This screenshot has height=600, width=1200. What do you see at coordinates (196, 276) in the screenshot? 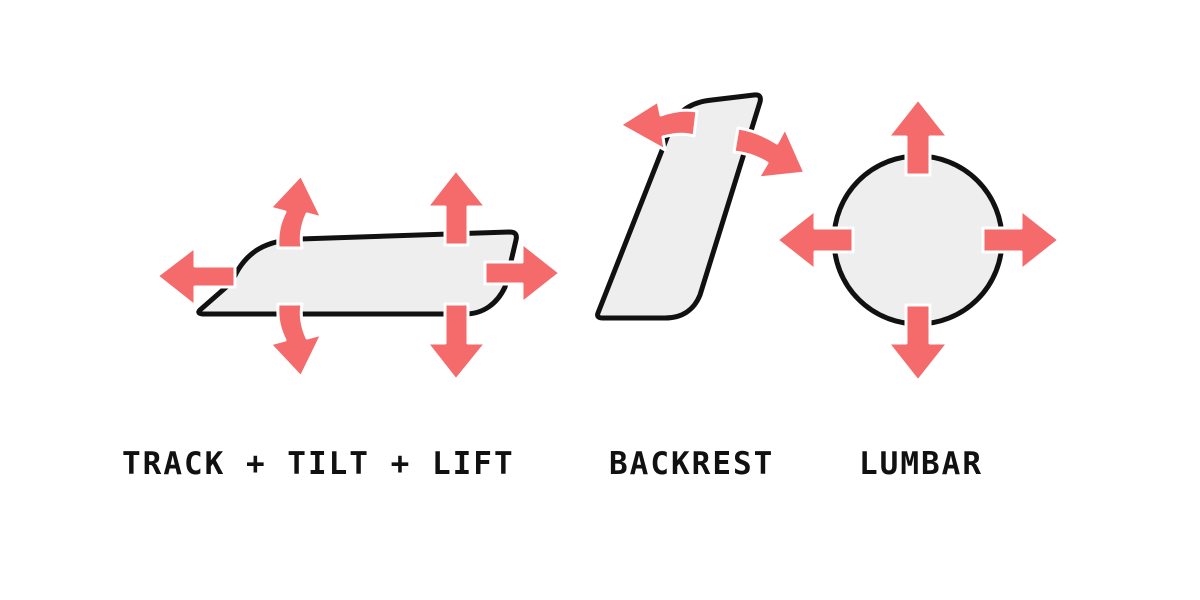
I see `seat-track-back-arrow` at bounding box center [196, 276].